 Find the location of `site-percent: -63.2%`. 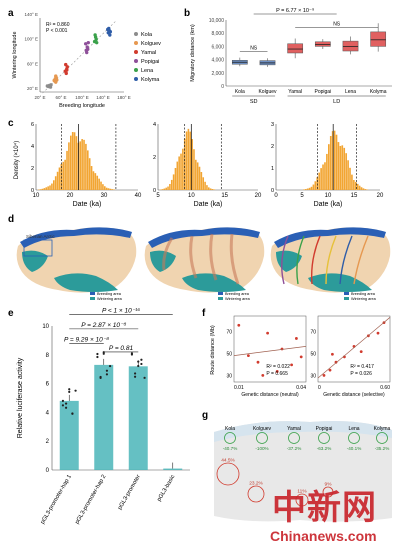

site-percent: -63.2% is located at coordinates (324, 448).